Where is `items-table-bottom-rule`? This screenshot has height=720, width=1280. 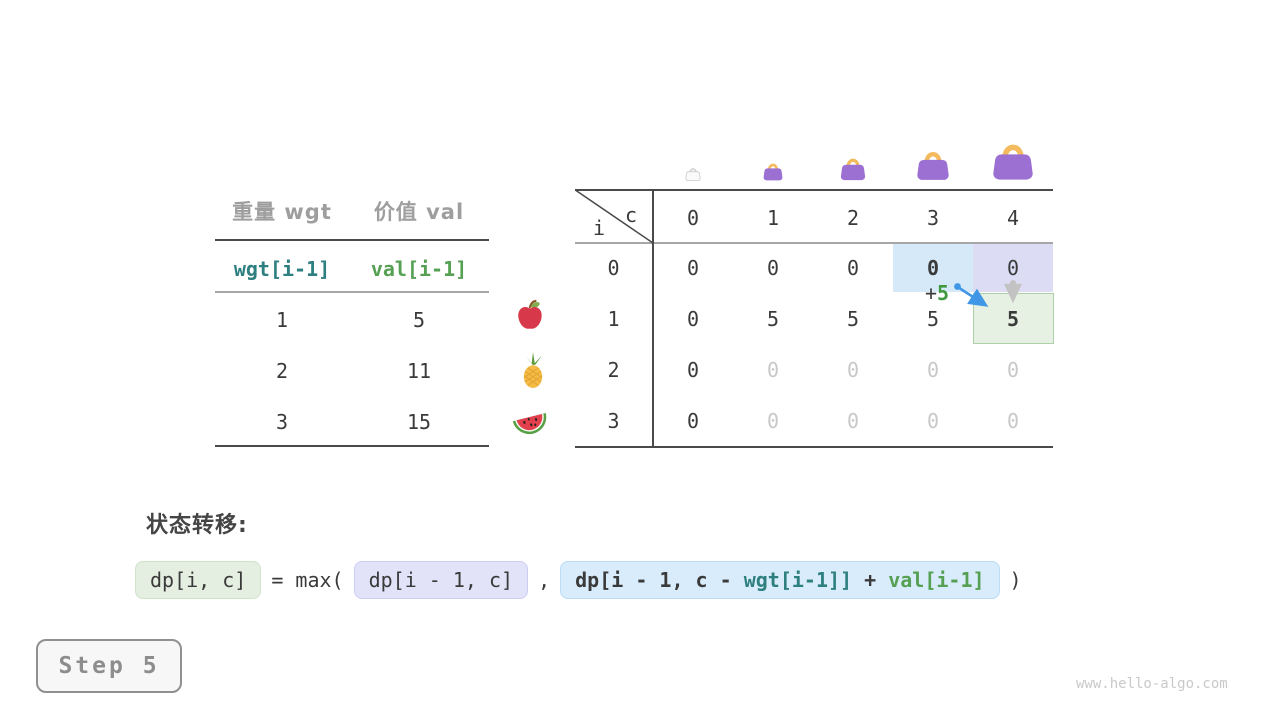 items-table-bottom-rule is located at coordinates (352, 446).